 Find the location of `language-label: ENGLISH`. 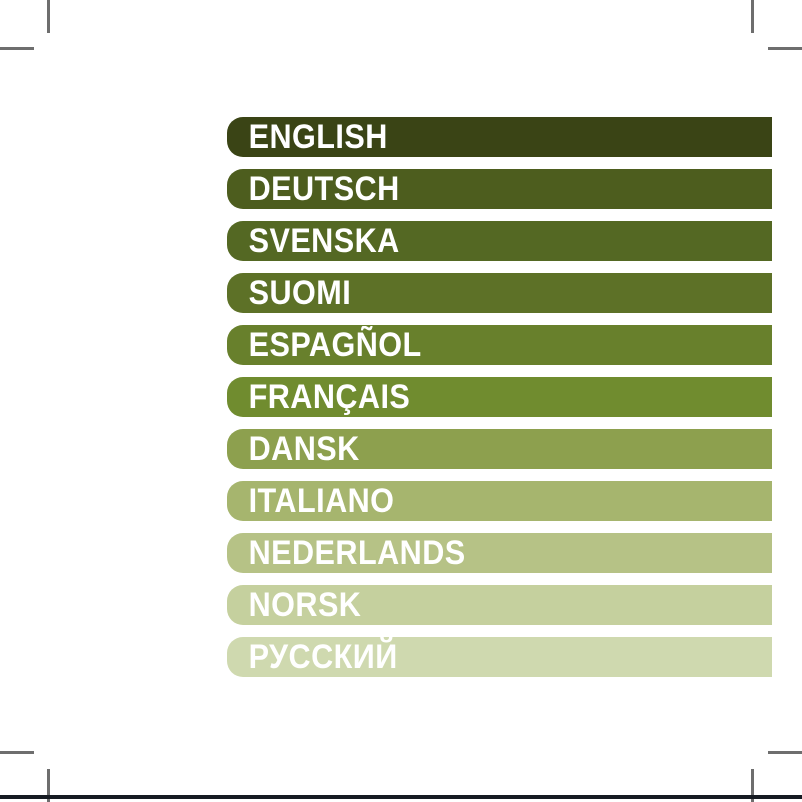

language-label: ENGLISH is located at coordinates (318, 137).